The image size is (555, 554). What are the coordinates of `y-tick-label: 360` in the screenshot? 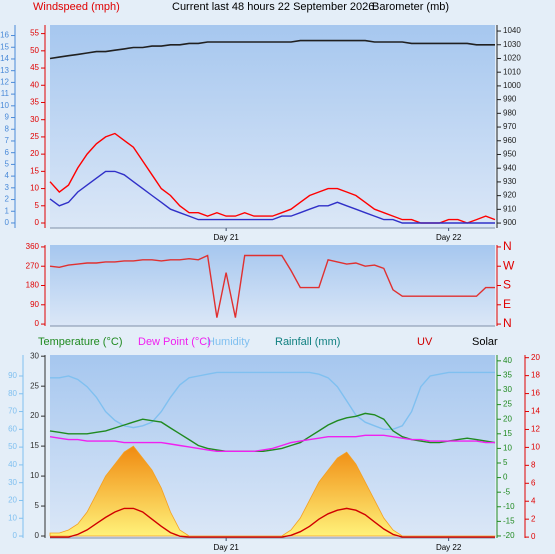 It's located at (33, 246).